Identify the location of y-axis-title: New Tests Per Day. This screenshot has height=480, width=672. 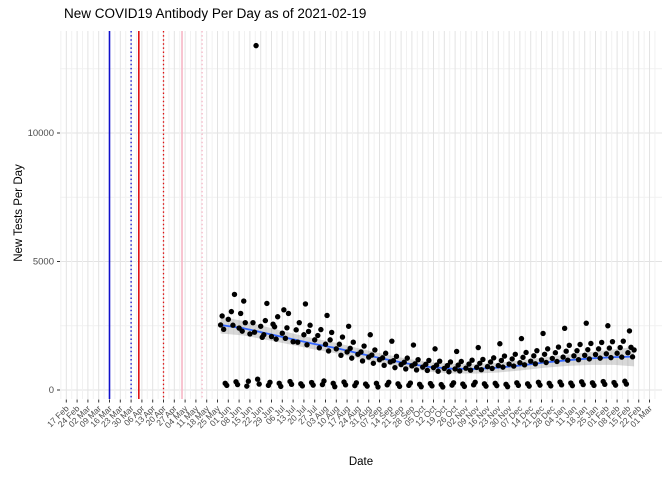
(19, 213).